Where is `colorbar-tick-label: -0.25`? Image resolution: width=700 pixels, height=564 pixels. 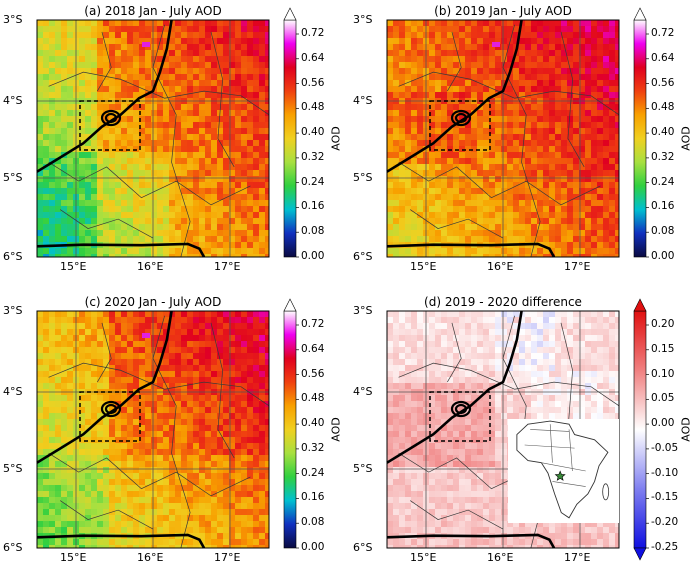
colorbar-tick-label: -0.25 is located at coordinates (664, 547).